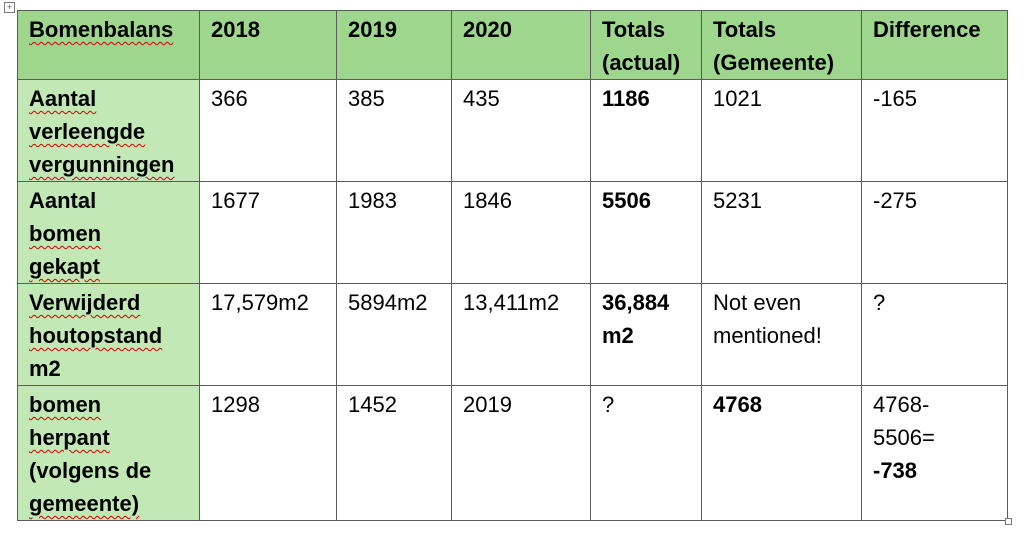 The image size is (1024, 539). Describe the element at coordinates (268, 130) in the screenshot. I see `cell-2018: 366` at that location.